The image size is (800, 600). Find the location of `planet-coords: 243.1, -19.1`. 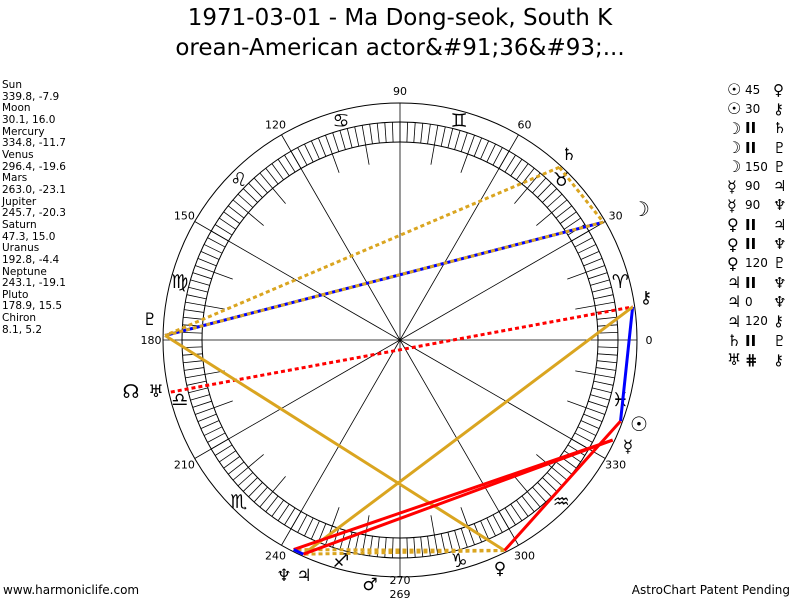

planet-coords: 243.1, -19.1 is located at coordinates (34, 283).